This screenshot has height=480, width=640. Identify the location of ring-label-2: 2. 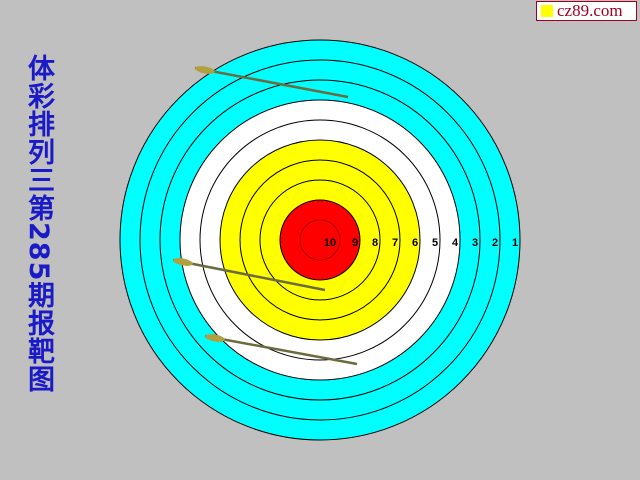
(495, 243).